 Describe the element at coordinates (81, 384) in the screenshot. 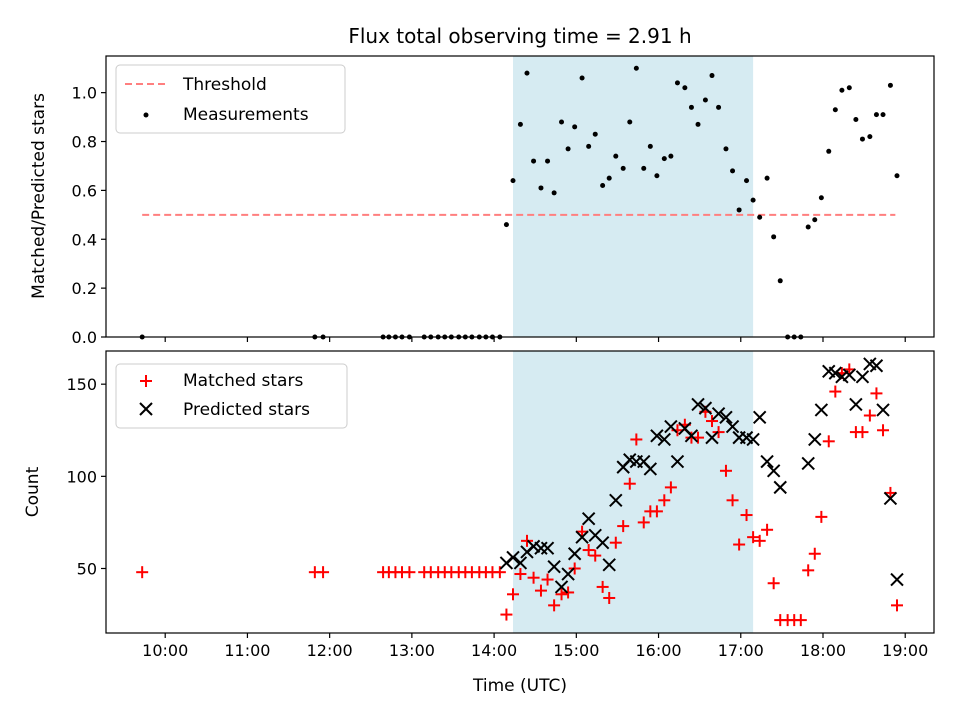

I see `y-tick-label: 150` at that location.